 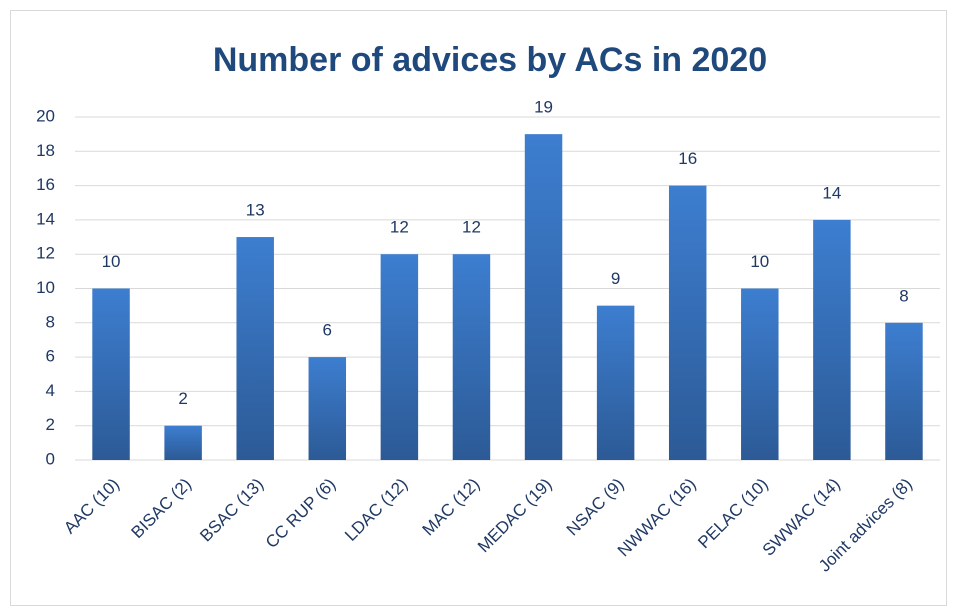 I want to click on data-label: 9, so click(x=615, y=278).